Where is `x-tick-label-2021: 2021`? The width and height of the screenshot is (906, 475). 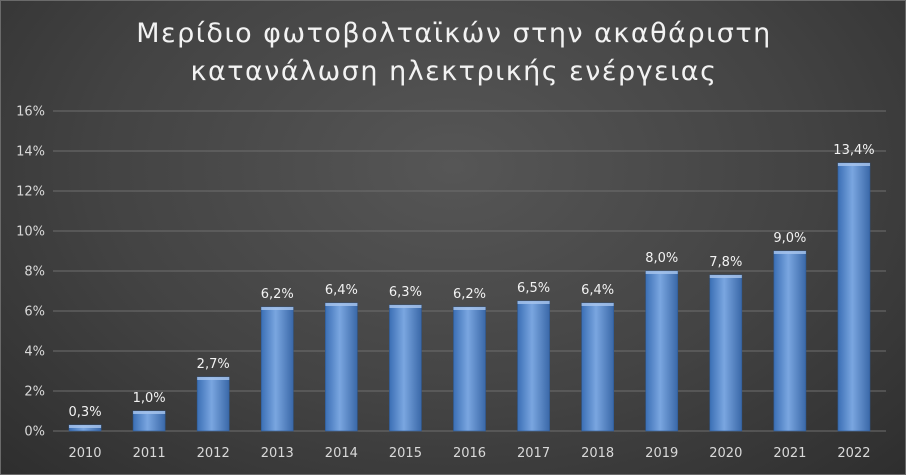
x-tick-label-2021: 2021 is located at coordinates (789, 453).